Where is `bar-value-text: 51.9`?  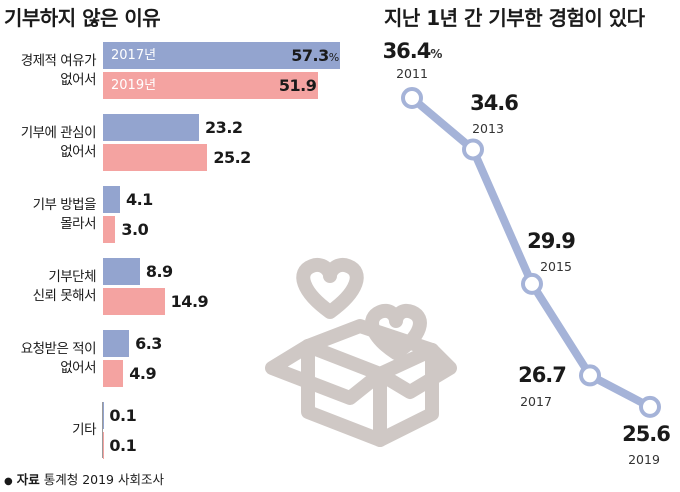
bar-value-text: 51.9 is located at coordinates (297, 85).